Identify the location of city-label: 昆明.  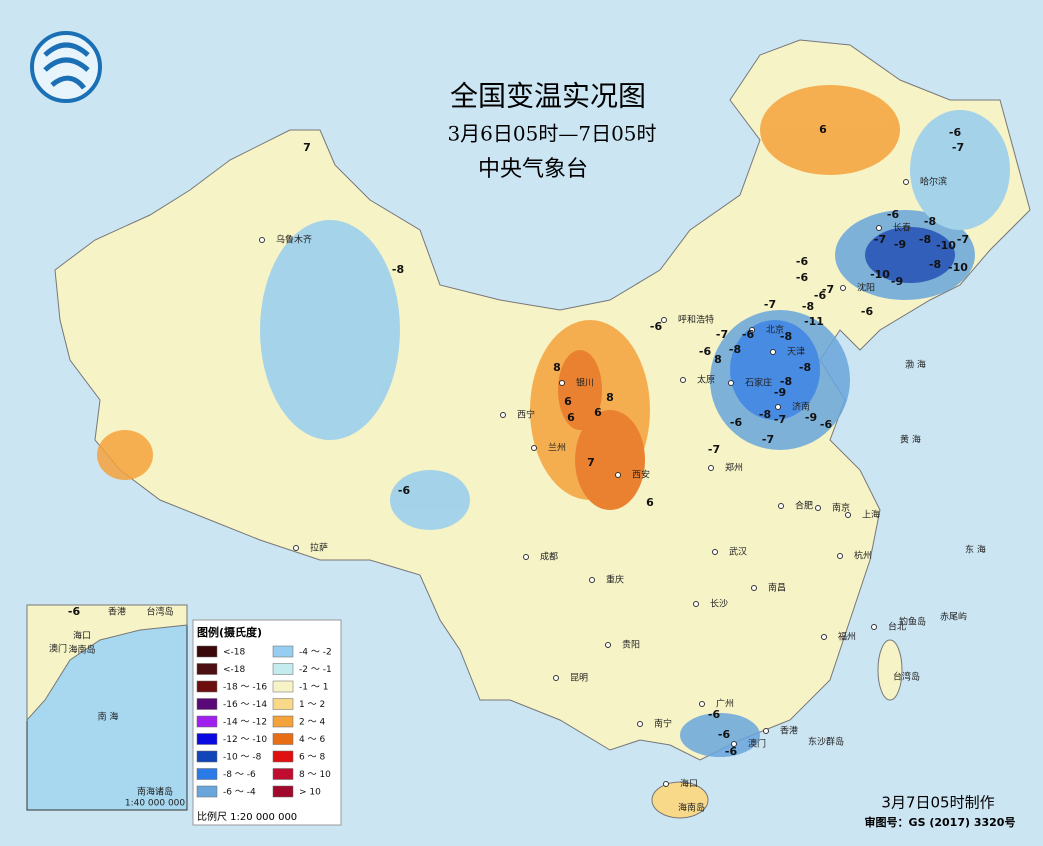
(579, 678).